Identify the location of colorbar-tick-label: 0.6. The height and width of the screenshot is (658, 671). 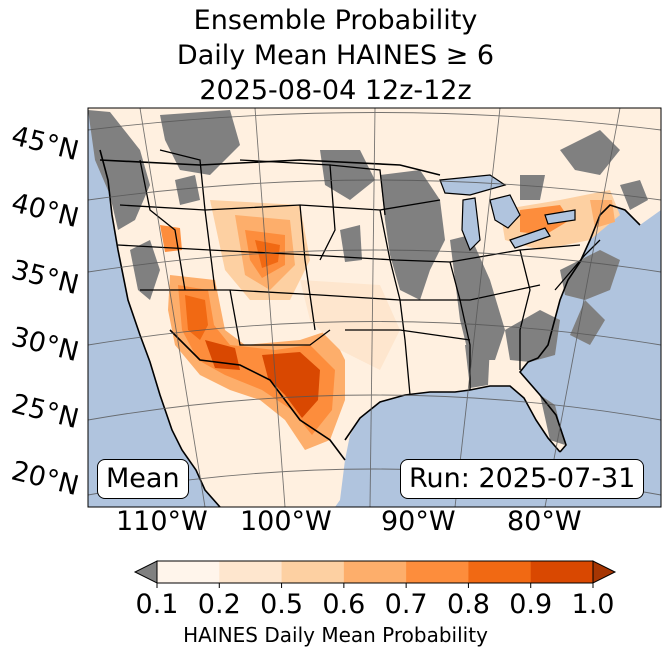
(344, 604).